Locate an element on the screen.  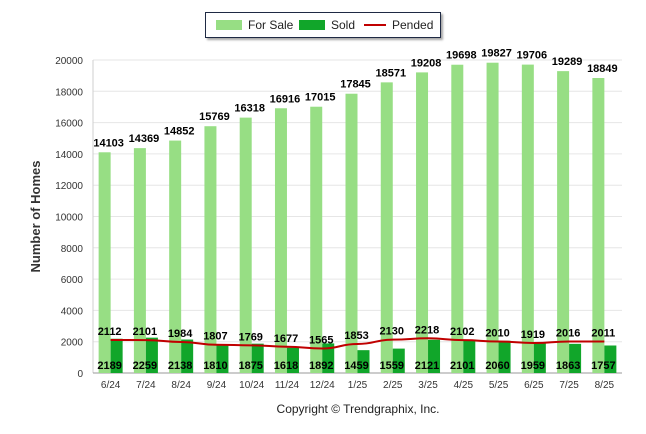
data-label-for-sale: 18849 is located at coordinates (602, 69).